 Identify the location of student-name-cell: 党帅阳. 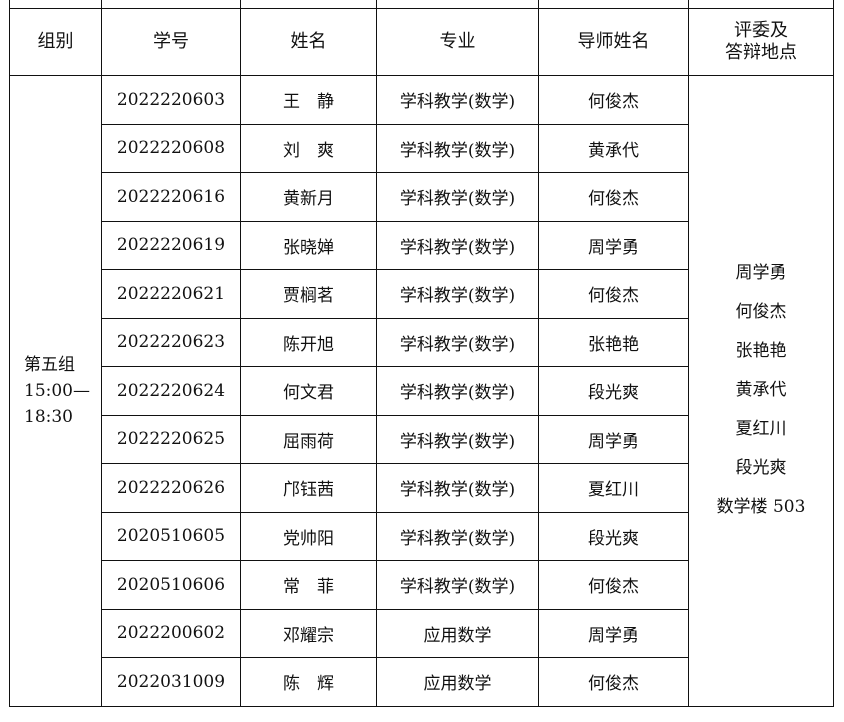
(308, 536).